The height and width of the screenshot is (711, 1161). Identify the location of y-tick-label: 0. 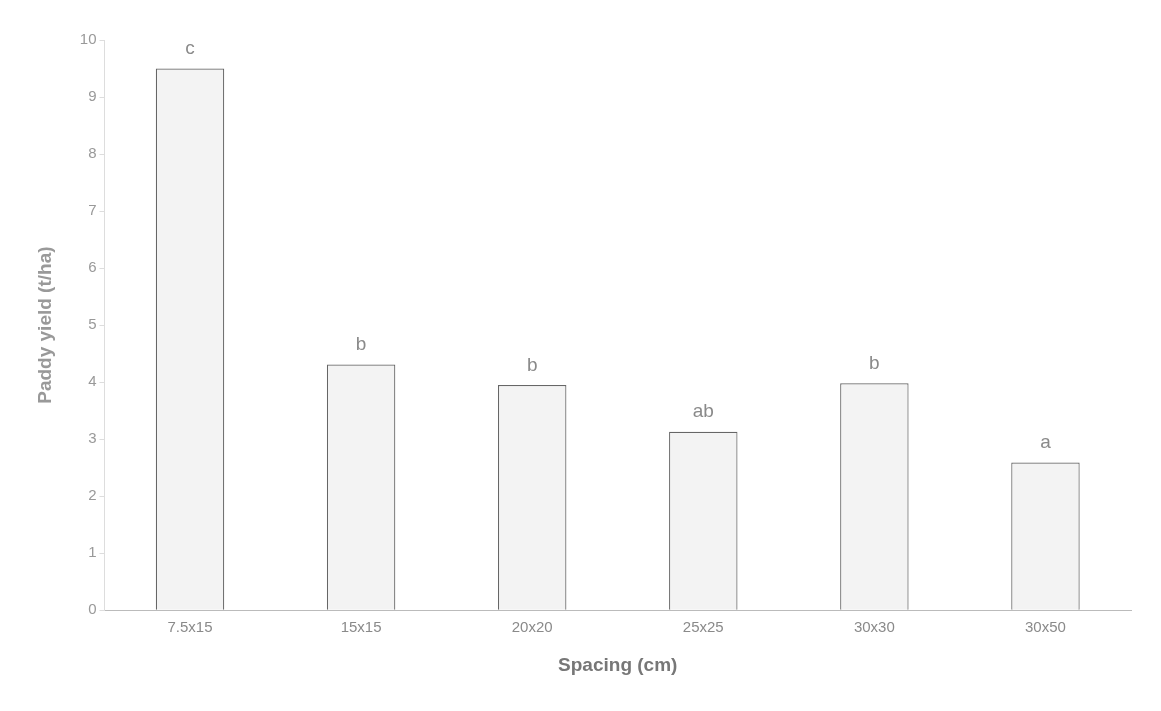
(92, 609).